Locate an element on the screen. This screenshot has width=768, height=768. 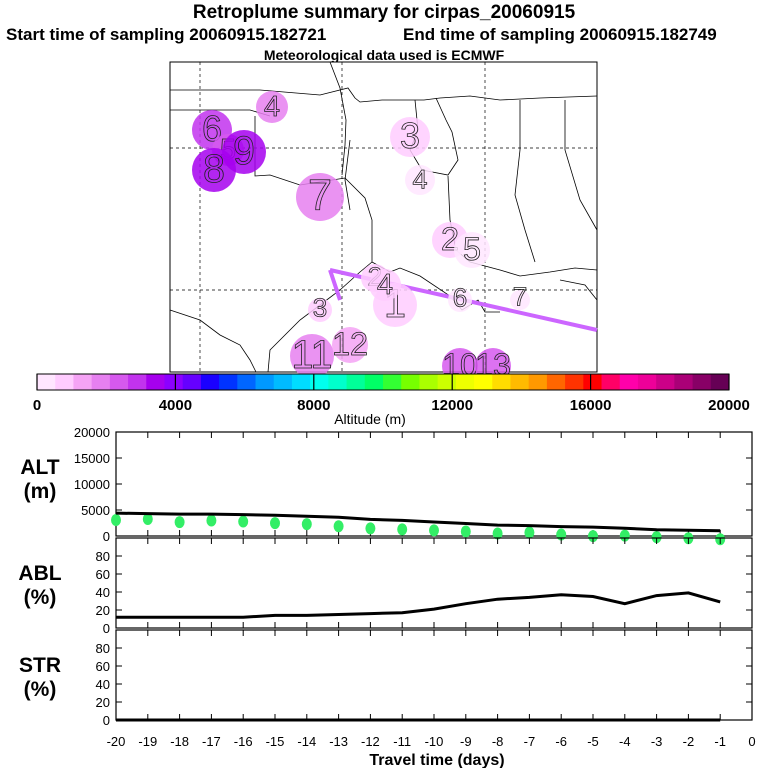
colorbar-tick-label: 12000 is located at coordinates (452, 405).